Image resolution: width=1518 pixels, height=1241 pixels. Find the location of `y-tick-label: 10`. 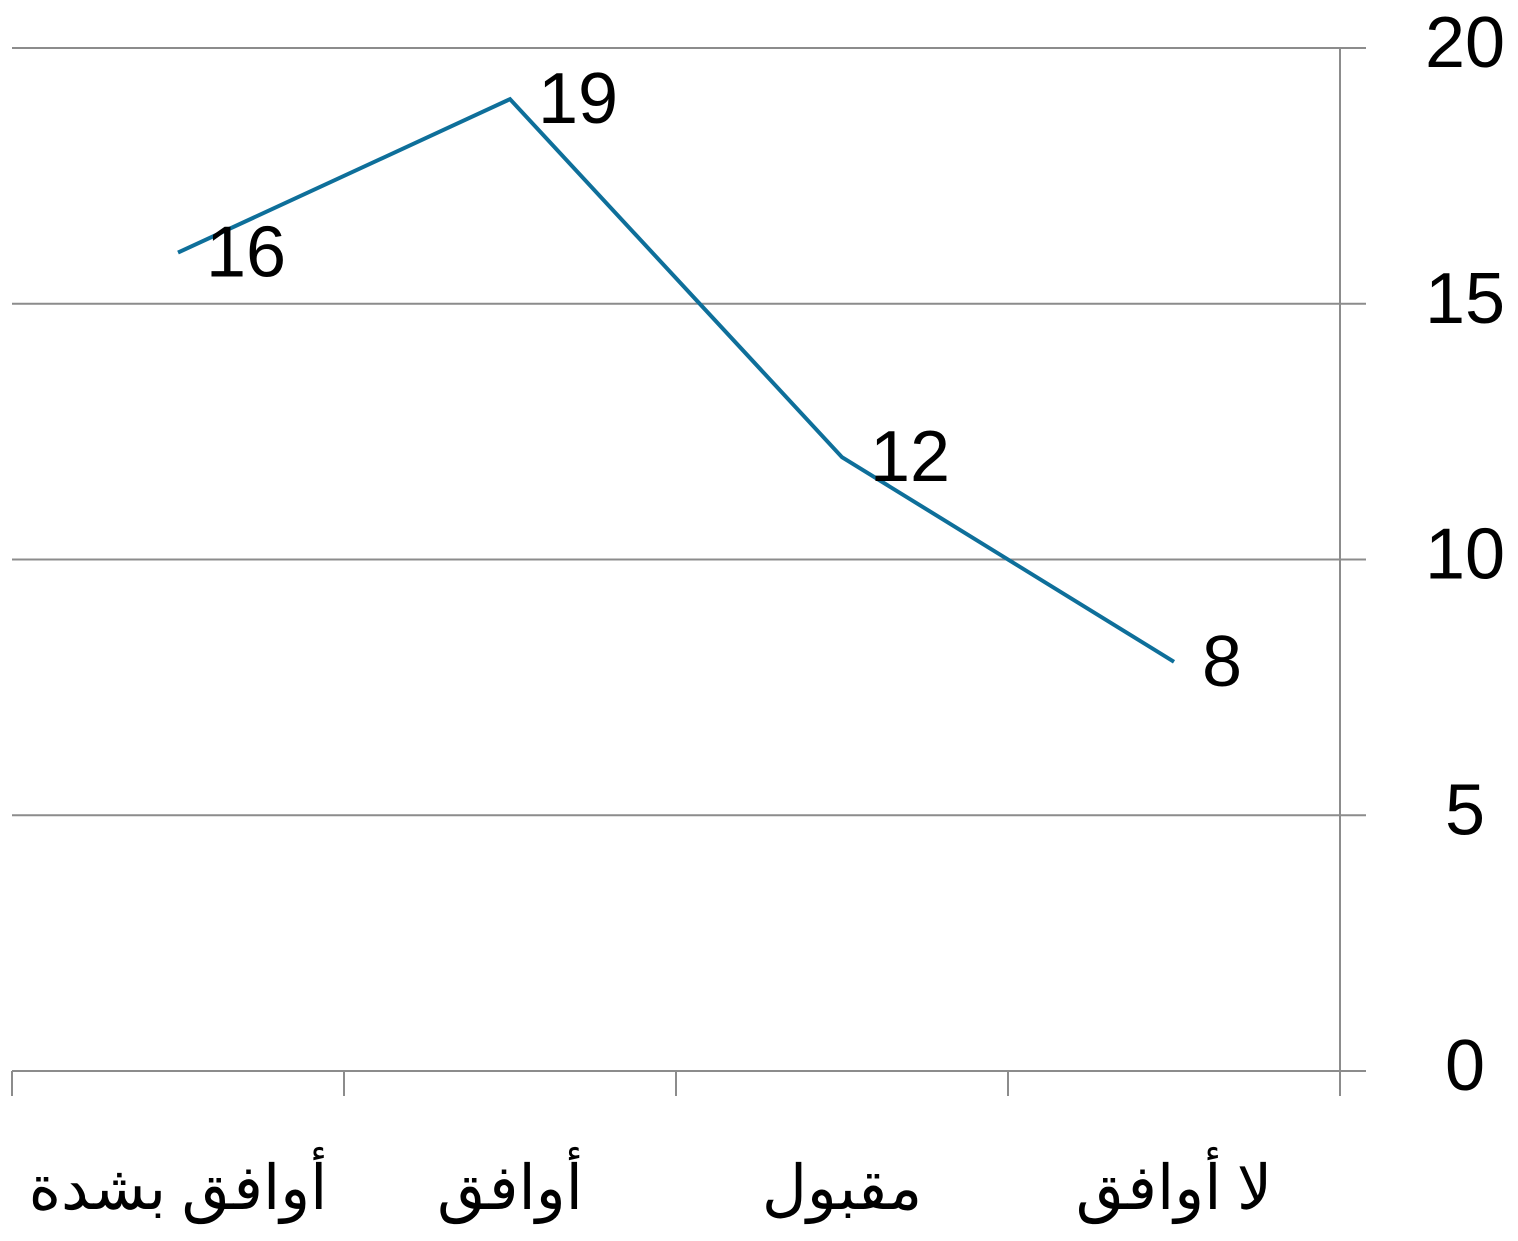

y-tick-label: 10 is located at coordinates (1465, 555).